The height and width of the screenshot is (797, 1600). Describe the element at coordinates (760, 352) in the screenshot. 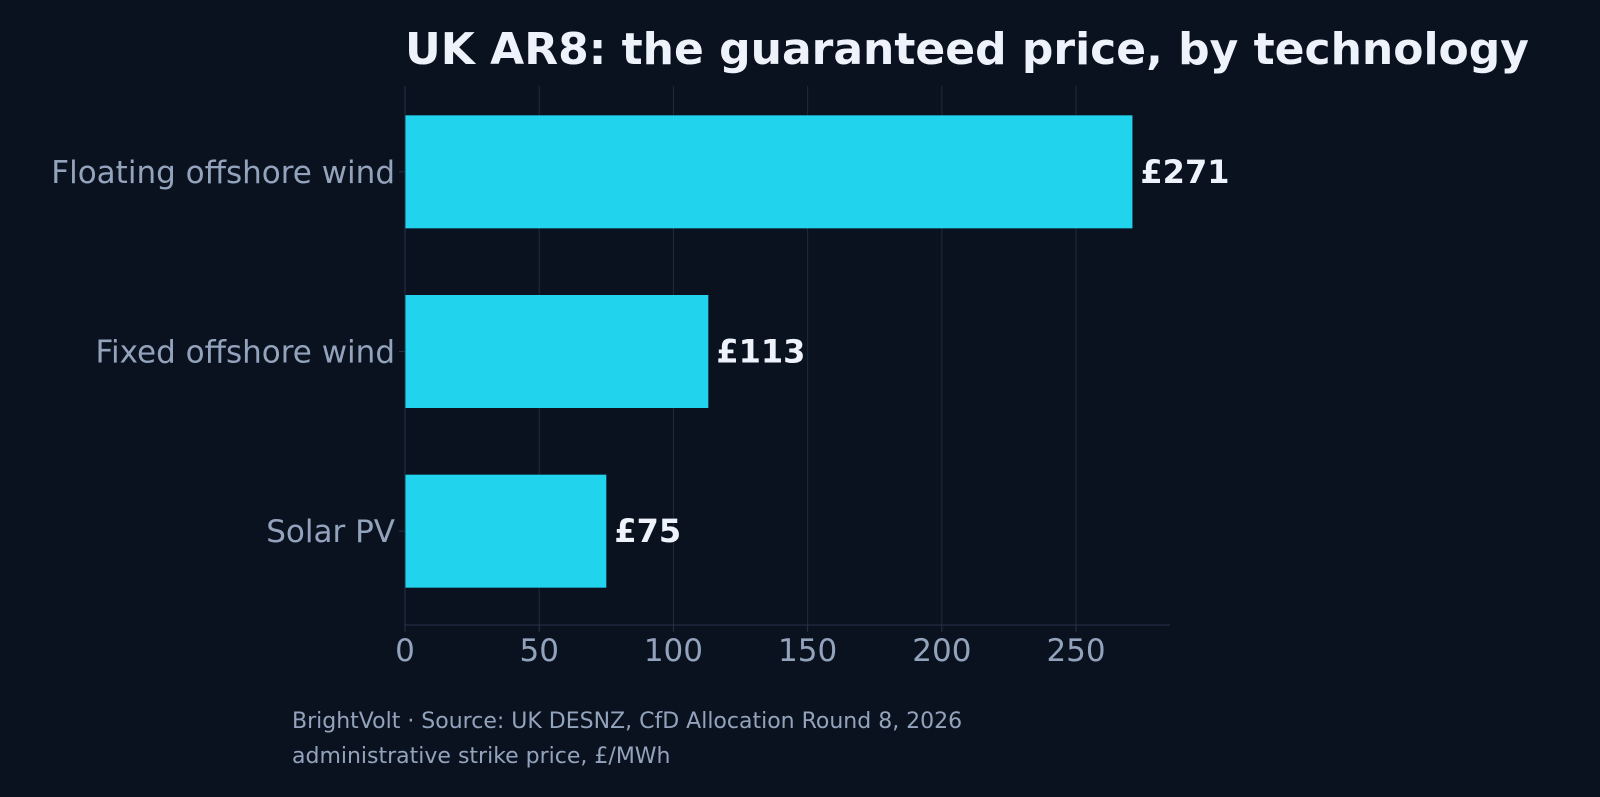

I see `value-label-fixed-offshore-wind: £113` at that location.